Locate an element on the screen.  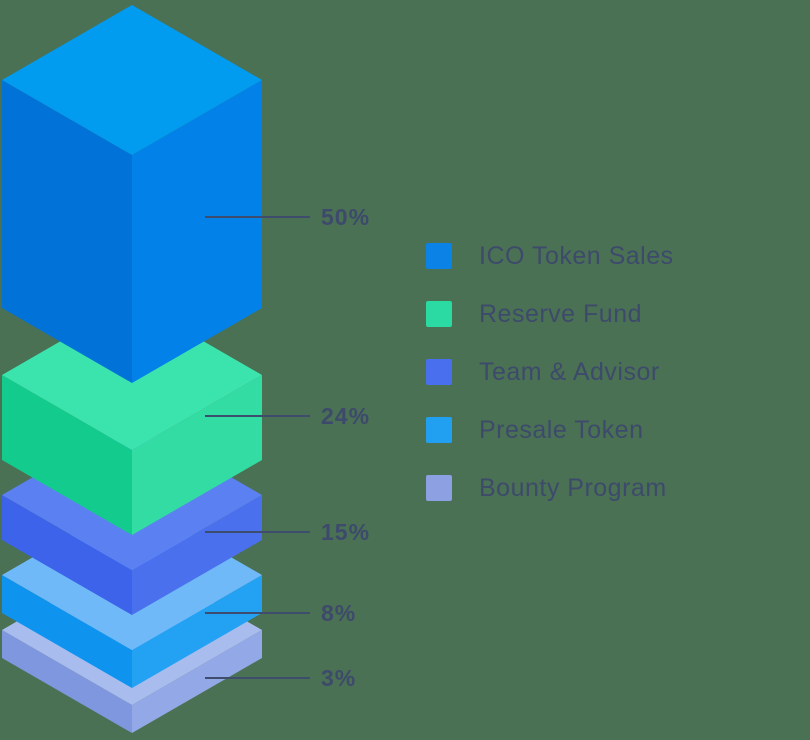
legend-item-reserve-fund: Reserve Fund is located at coordinates (534, 313).